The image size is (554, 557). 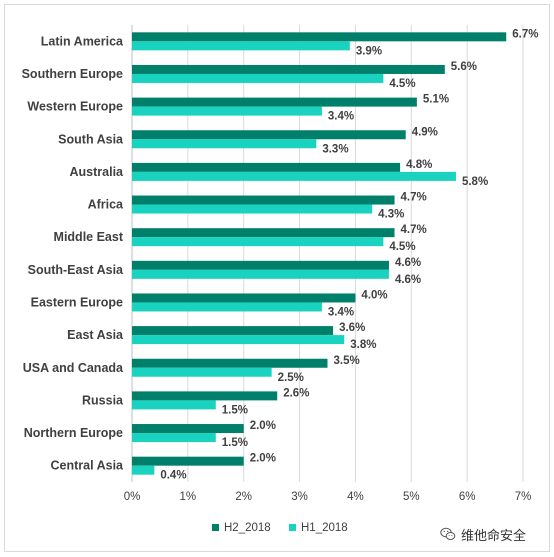 I want to click on value-label-h2-2018: 4.0%, so click(x=374, y=295).